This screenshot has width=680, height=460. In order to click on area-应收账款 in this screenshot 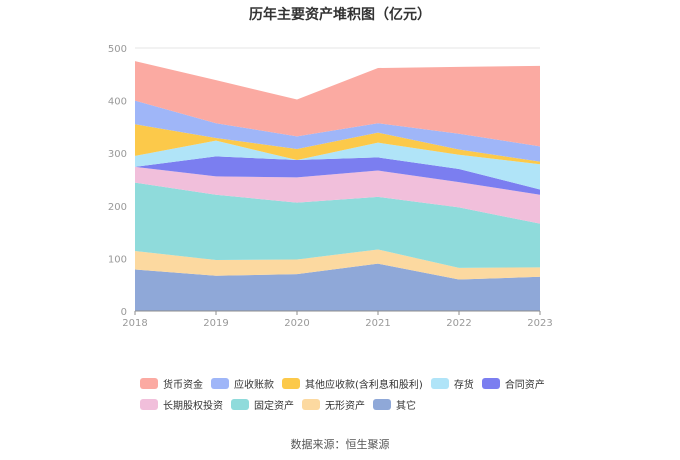, I will do `click(337, 131)`.